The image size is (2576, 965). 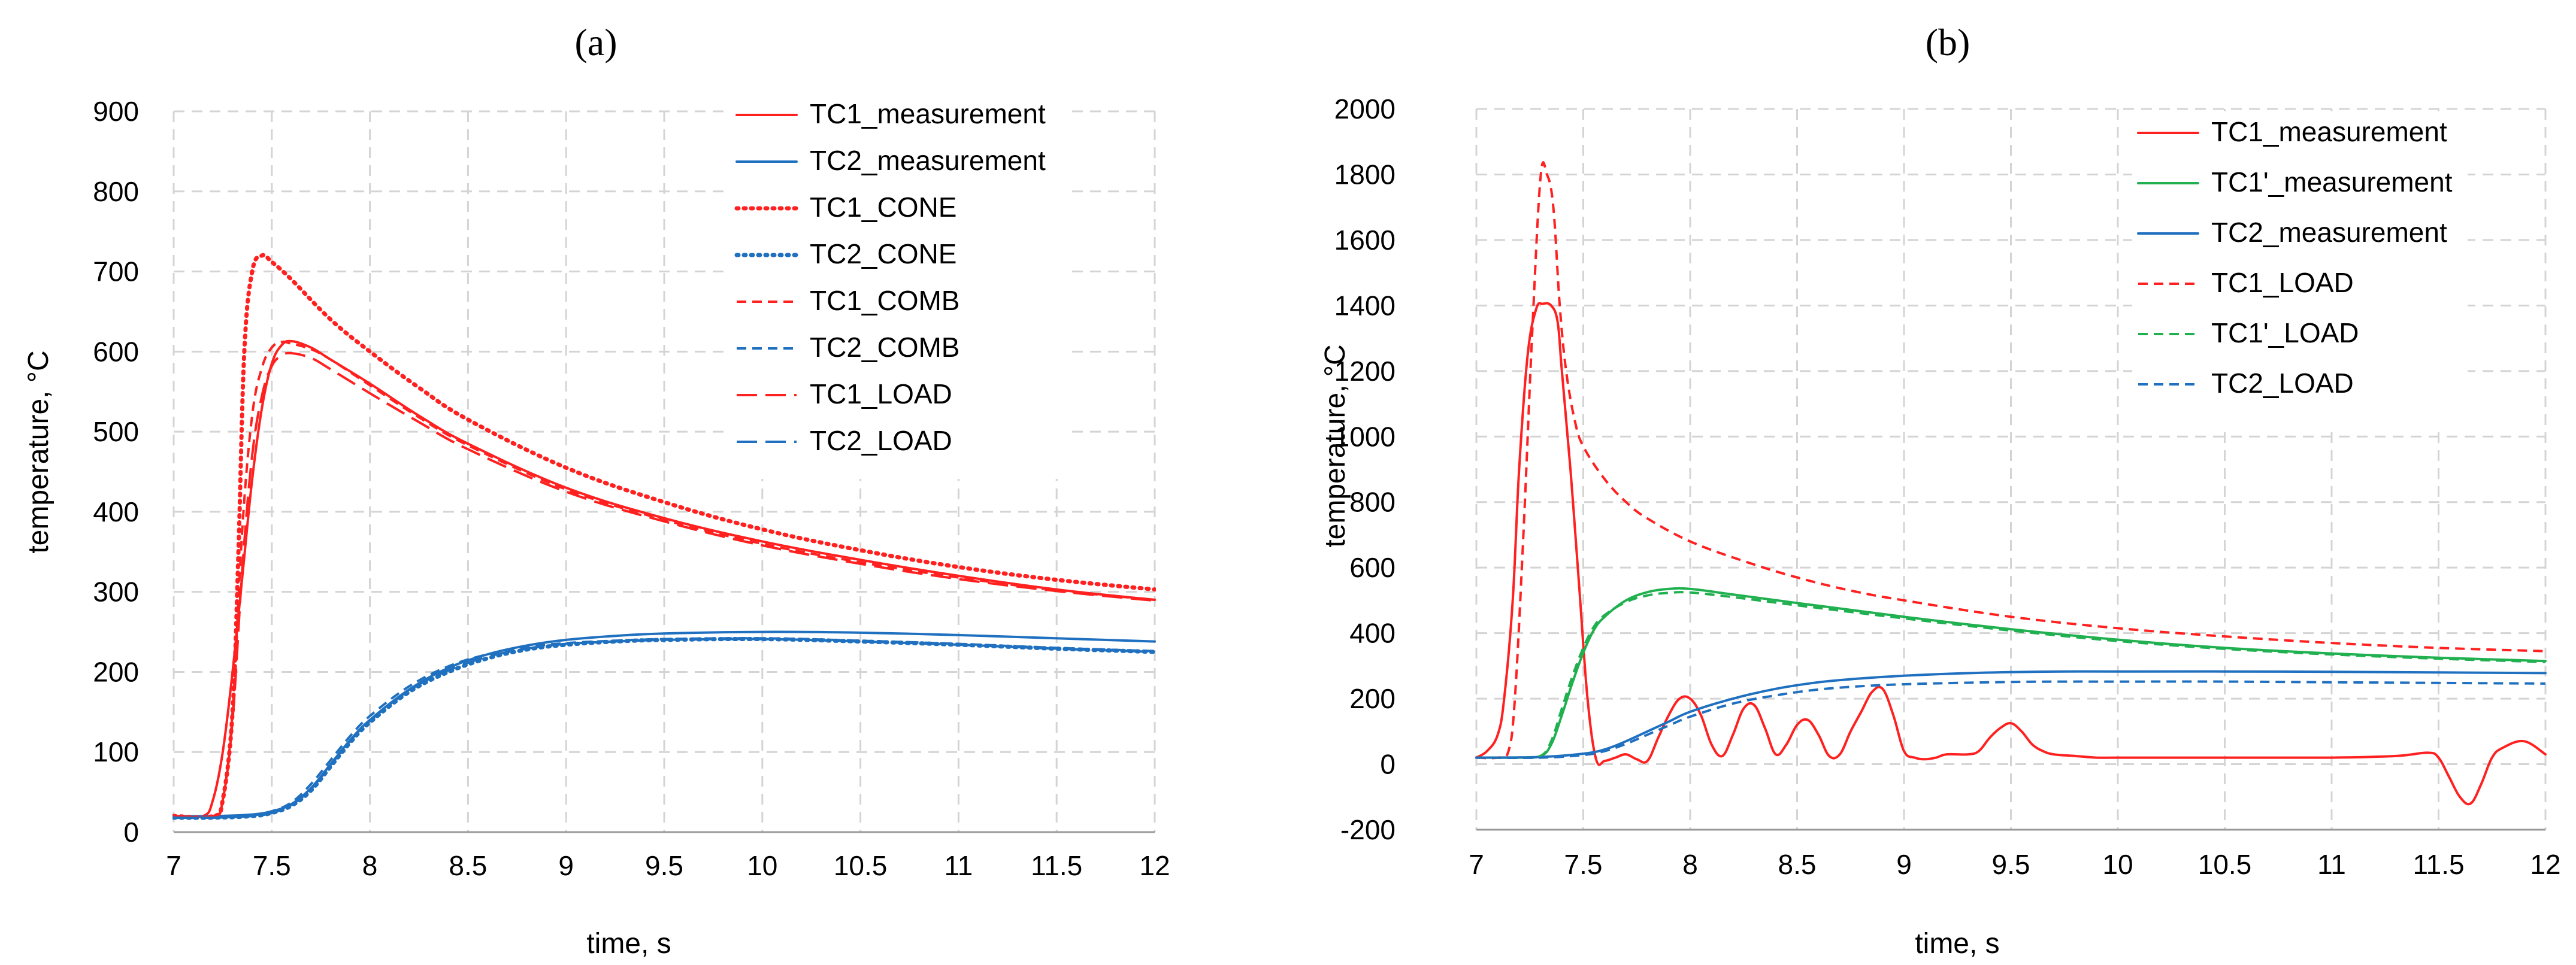 I want to click on x-tick-label-b-4: 9, so click(x=1904, y=864).